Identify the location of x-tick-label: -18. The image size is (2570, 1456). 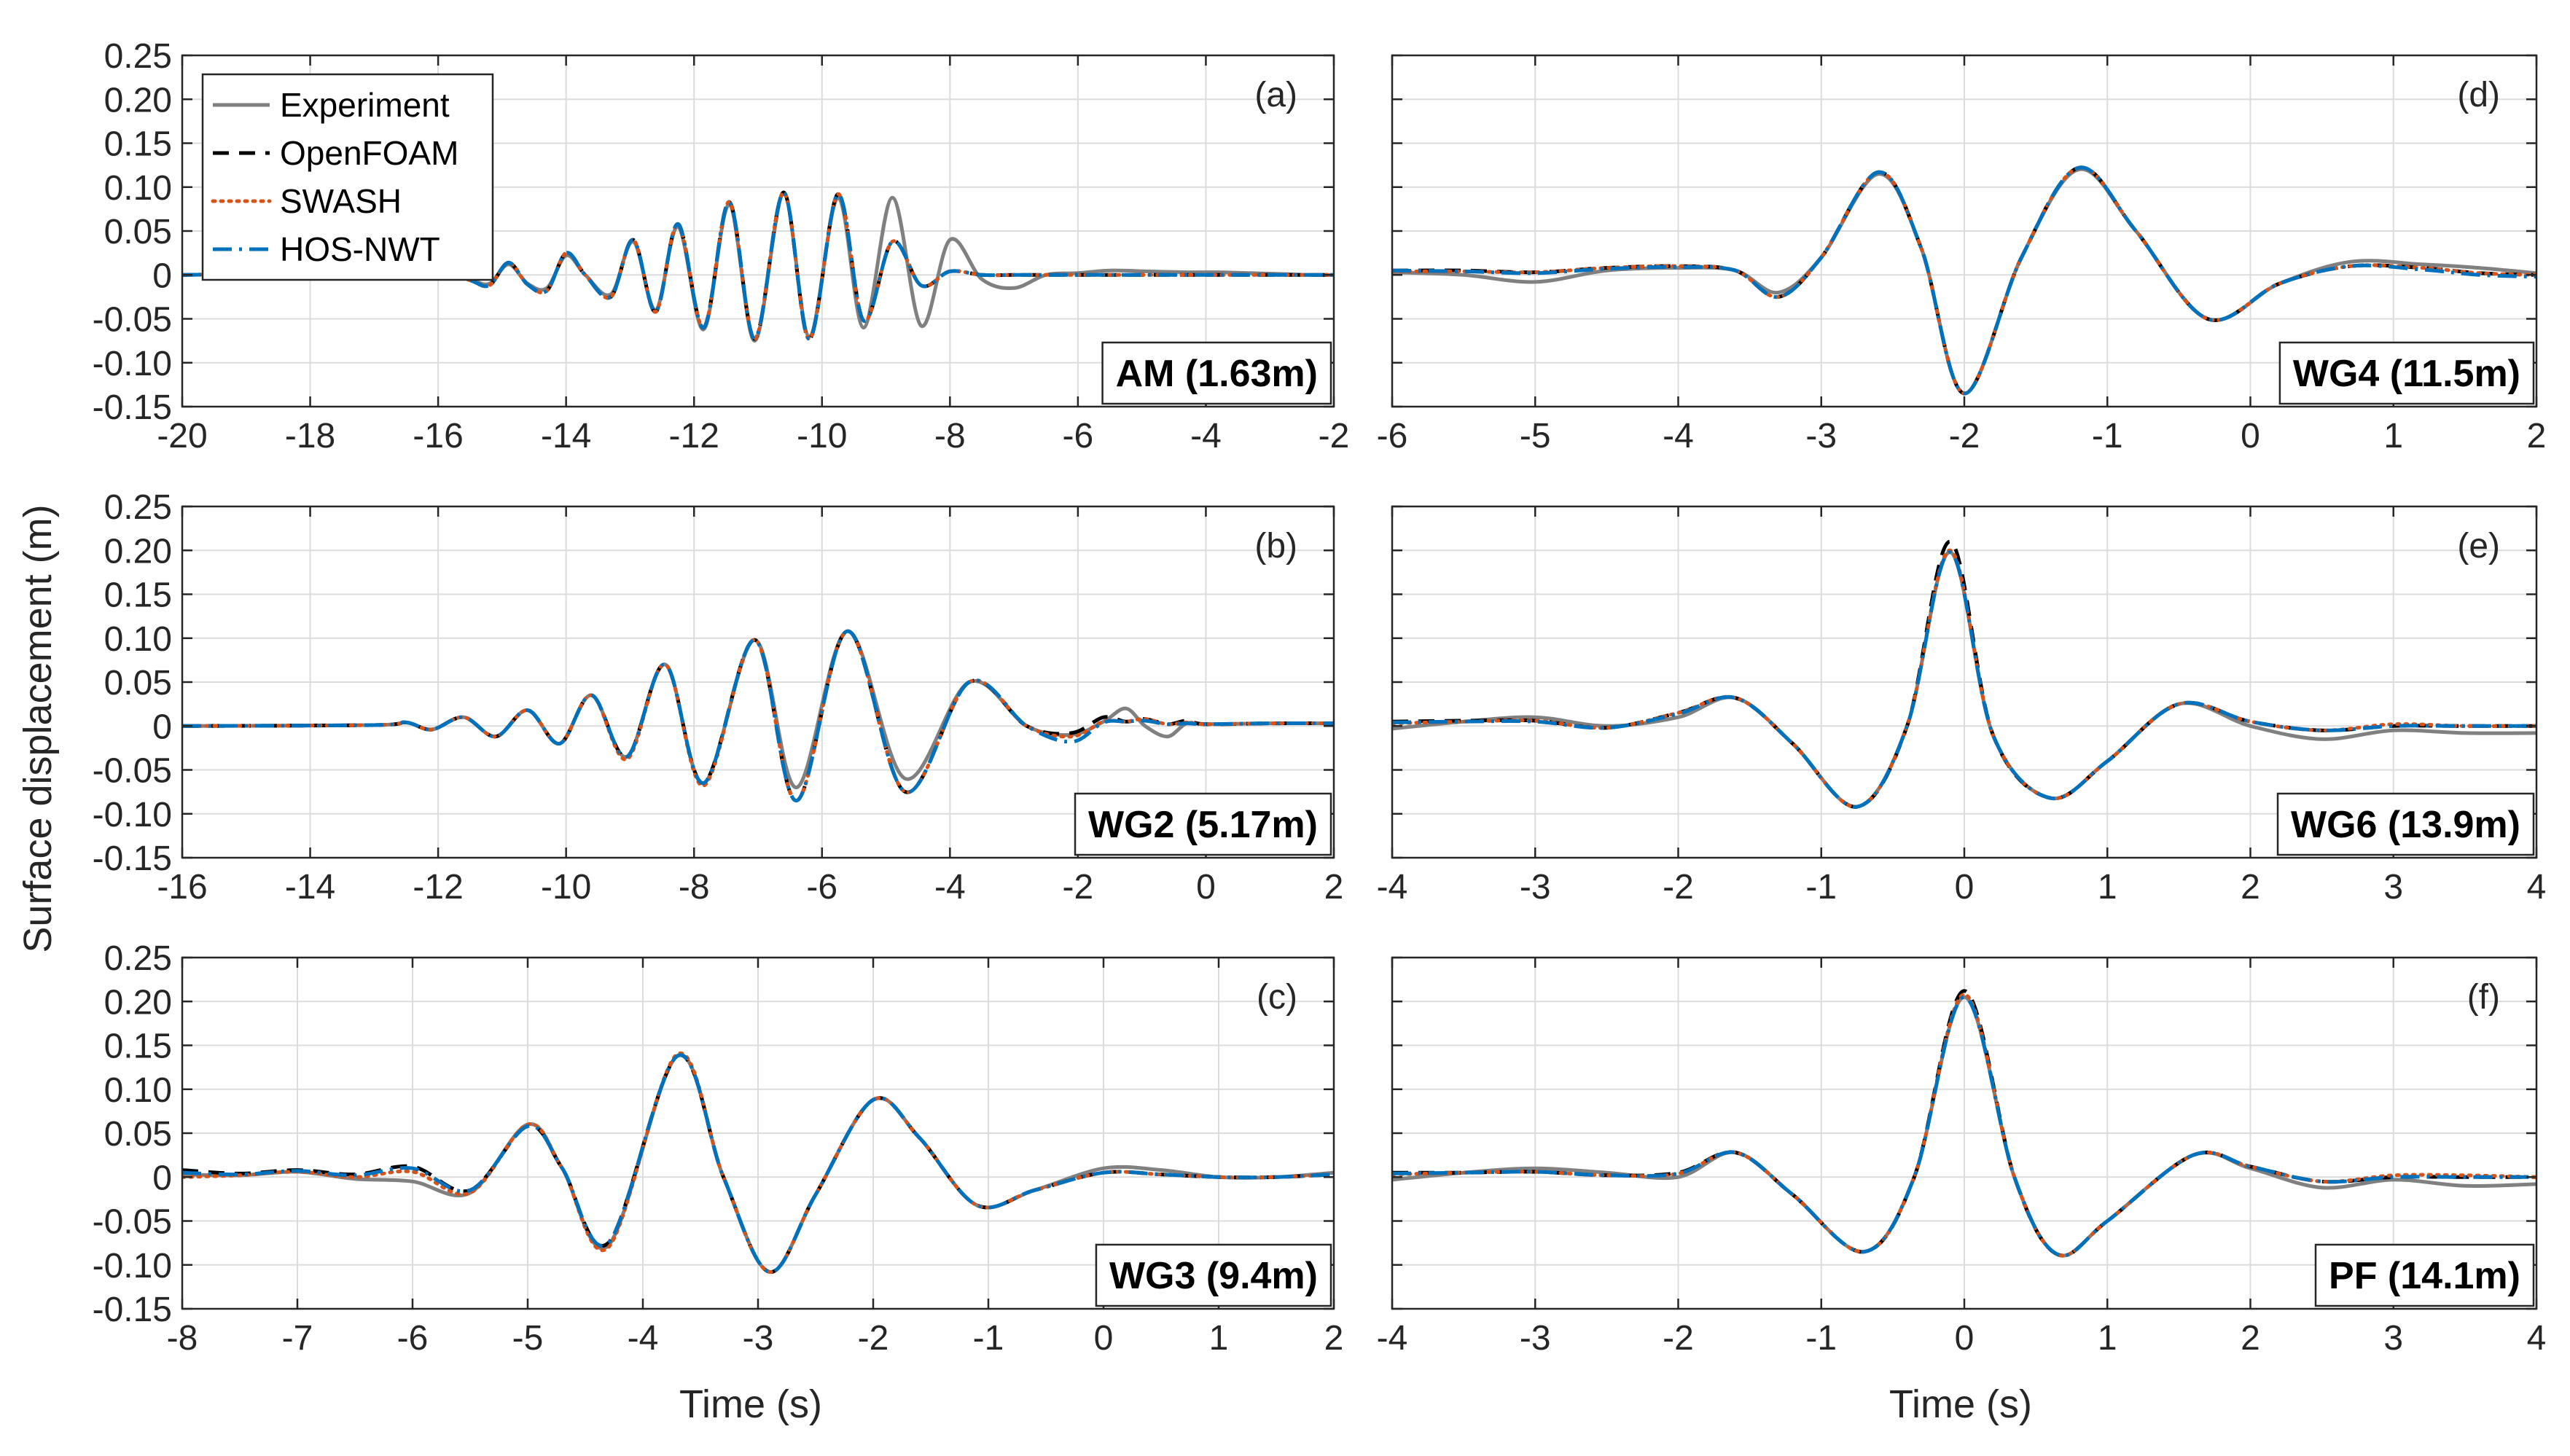
(310, 436).